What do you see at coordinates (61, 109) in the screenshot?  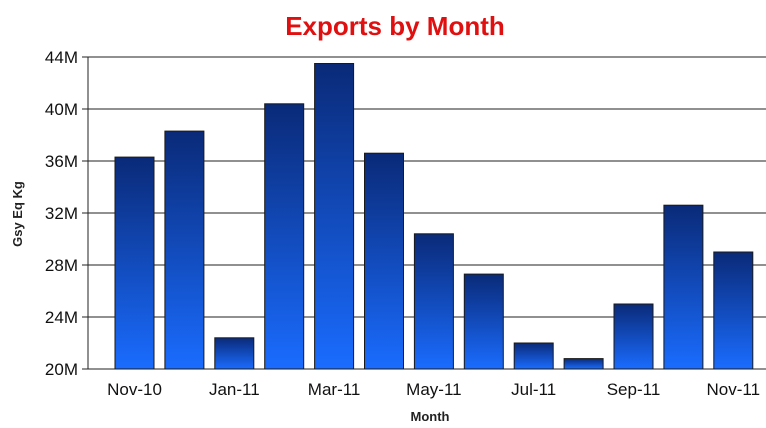 I see `y-tick-label: 40M` at bounding box center [61, 109].